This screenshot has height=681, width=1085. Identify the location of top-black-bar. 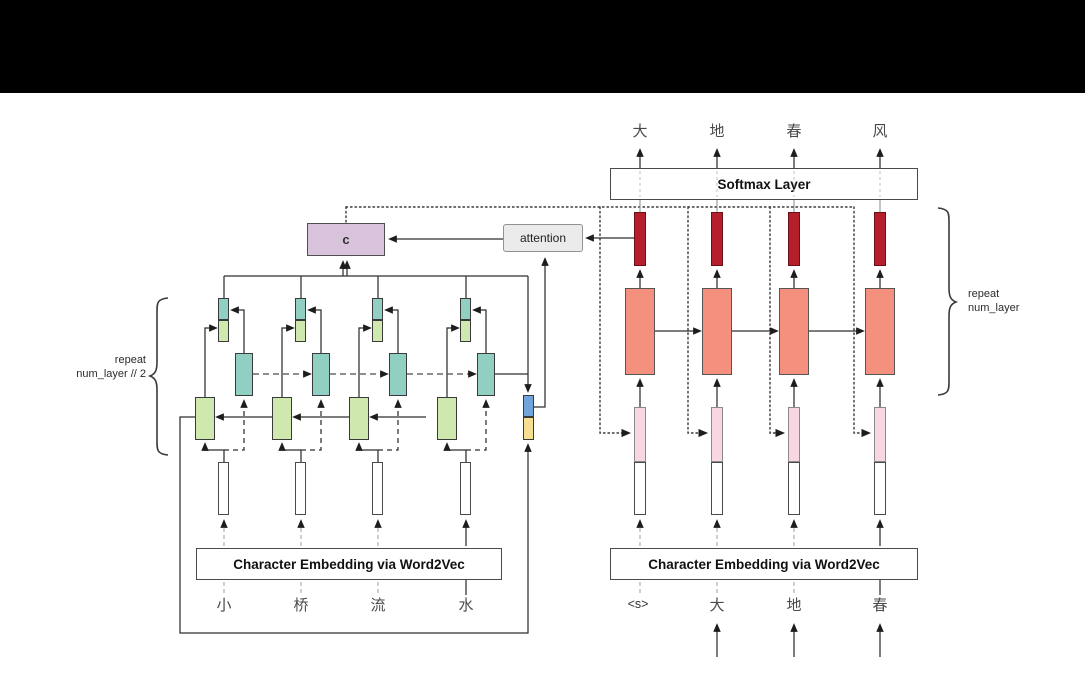
(542, 46).